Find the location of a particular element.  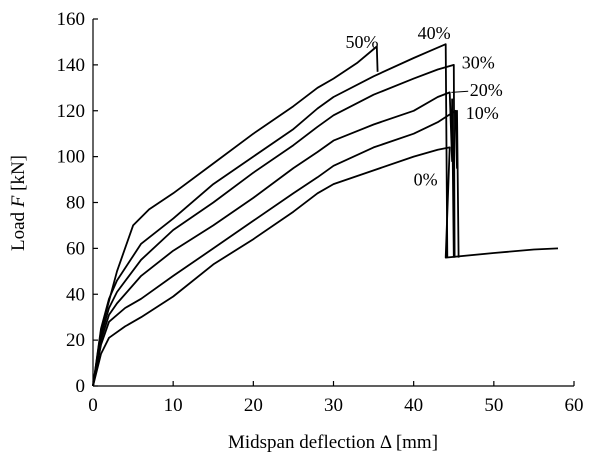

series-label-10-percent: 10% is located at coordinates (482, 113).